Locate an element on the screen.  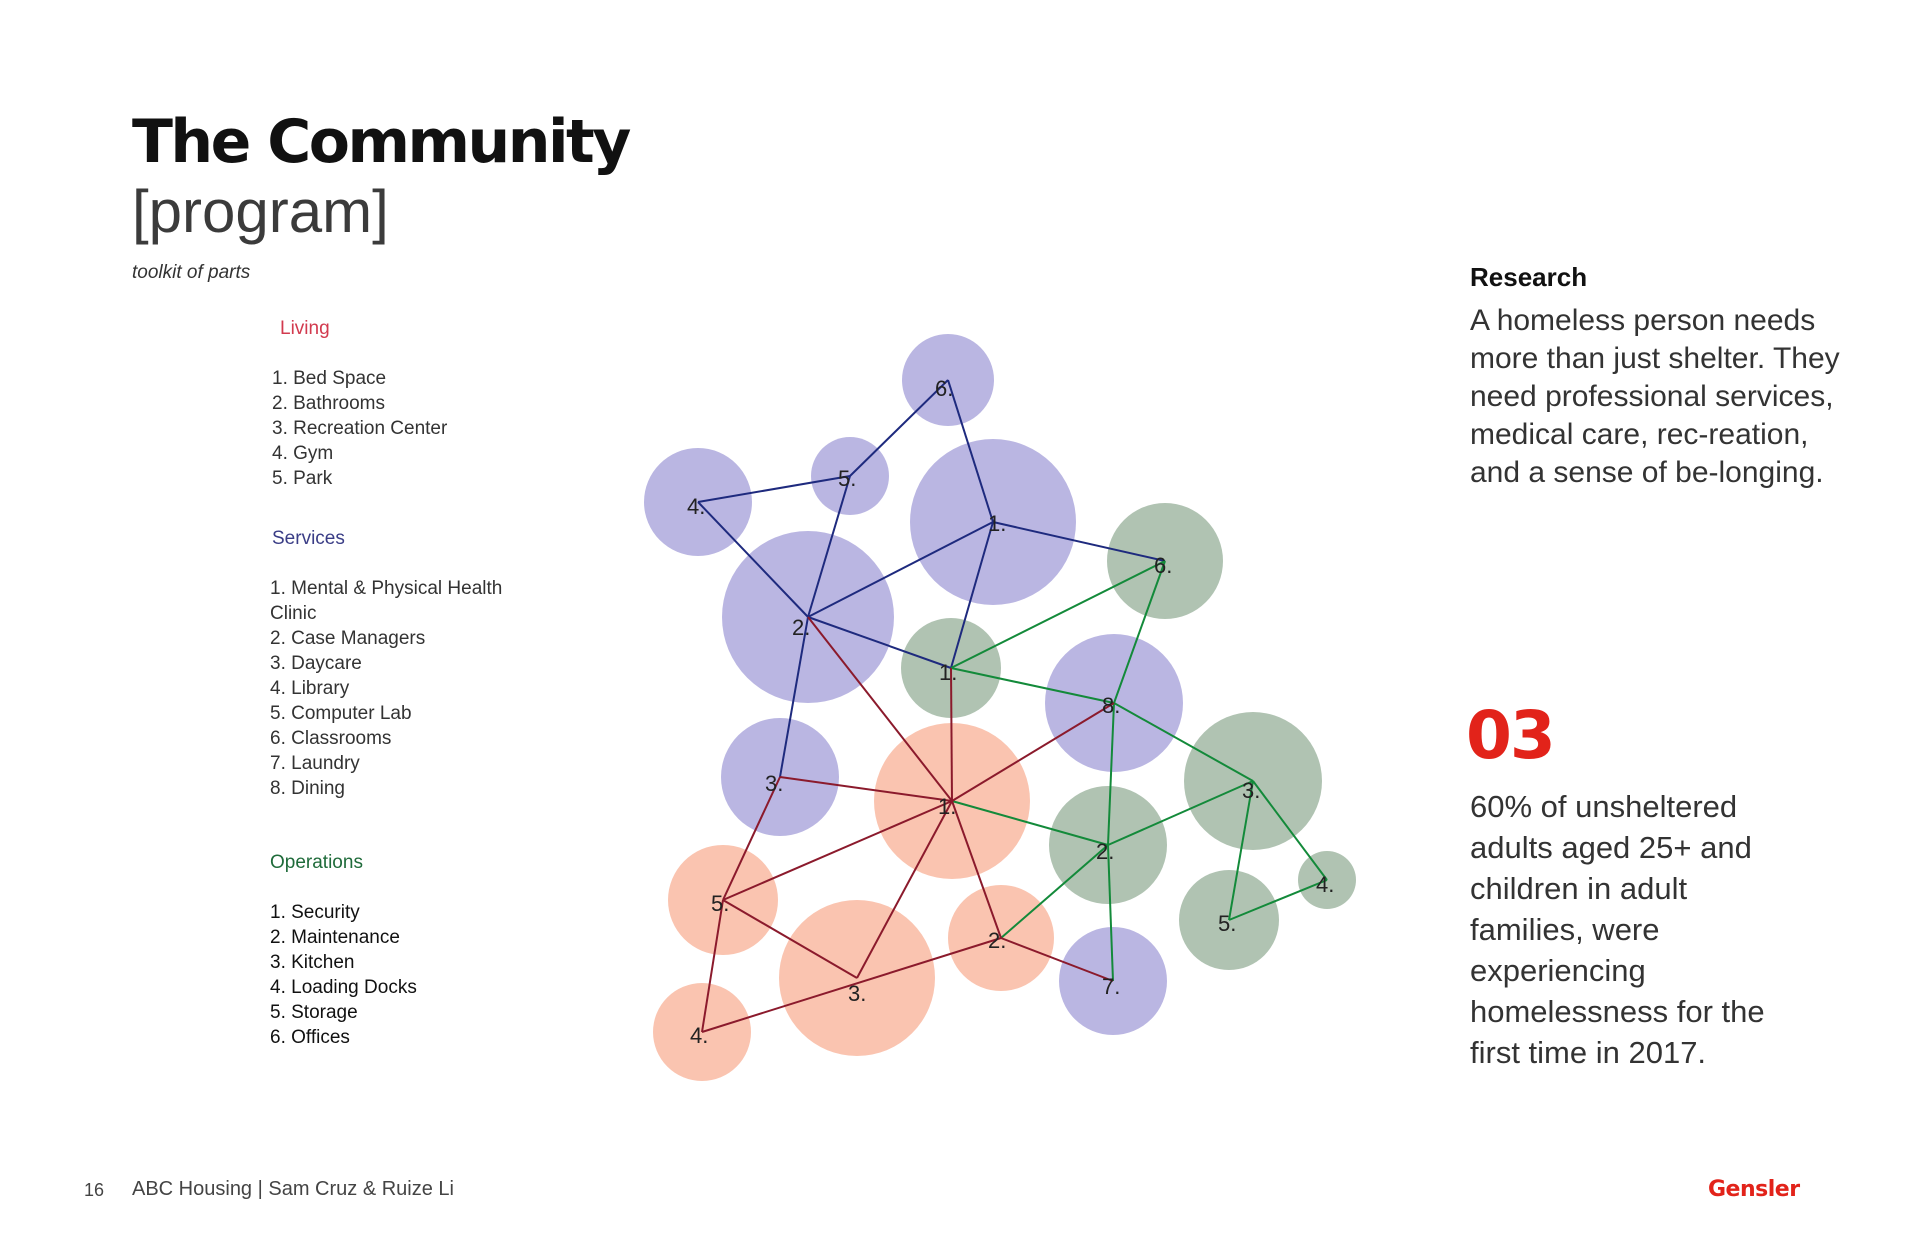
page-title: The Community is located at coordinates (381, 142).